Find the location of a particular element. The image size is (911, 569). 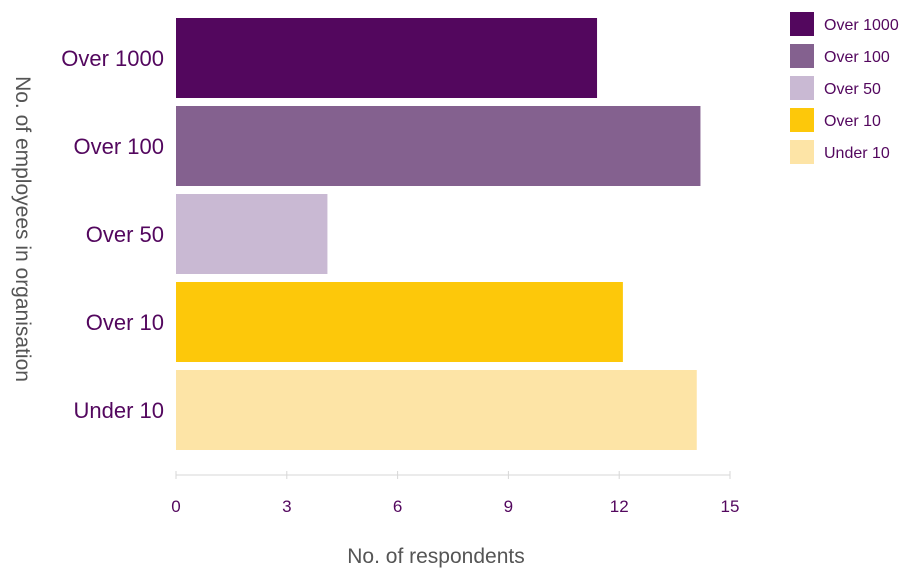

x-tick-label: 12 is located at coordinates (619, 506).